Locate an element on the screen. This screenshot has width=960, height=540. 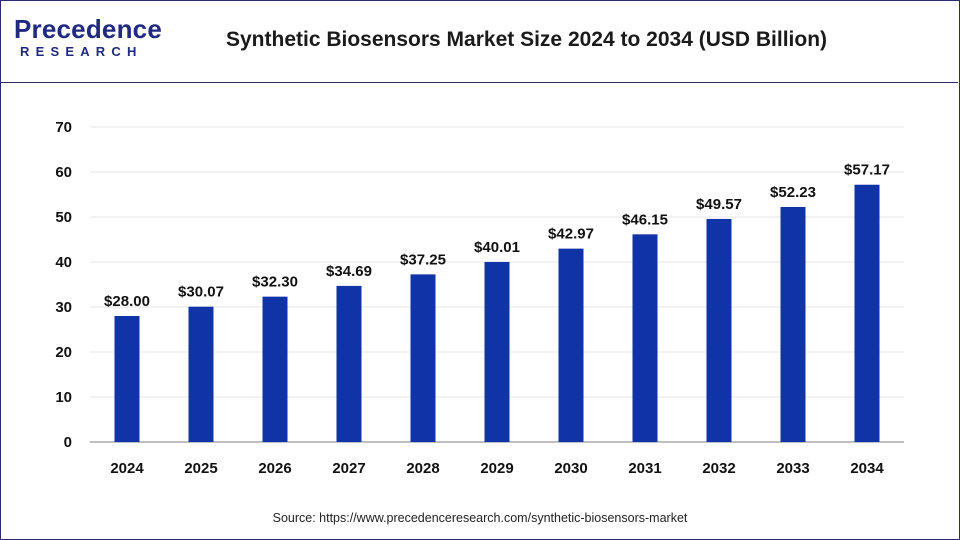
y-tick-label: 40 is located at coordinates (63, 262).